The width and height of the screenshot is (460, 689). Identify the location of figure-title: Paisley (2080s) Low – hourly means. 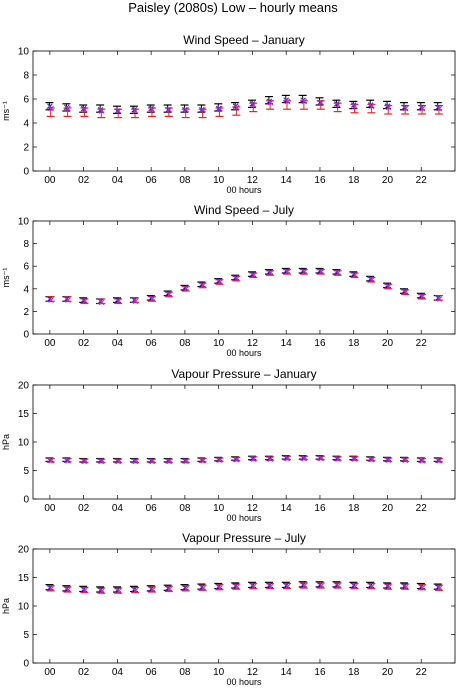
(233, 7).